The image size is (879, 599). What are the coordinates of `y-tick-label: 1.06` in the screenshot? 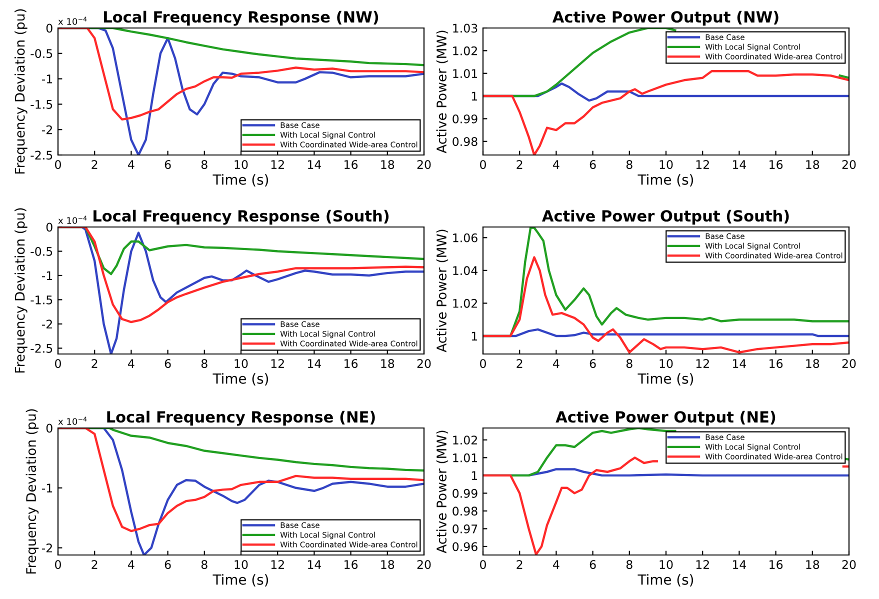 It's located at (465, 237).